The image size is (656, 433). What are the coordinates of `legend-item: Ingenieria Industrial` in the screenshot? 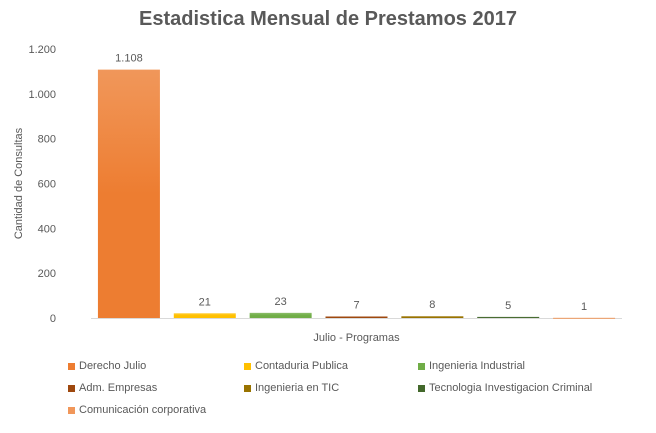 It's located at (471, 366).